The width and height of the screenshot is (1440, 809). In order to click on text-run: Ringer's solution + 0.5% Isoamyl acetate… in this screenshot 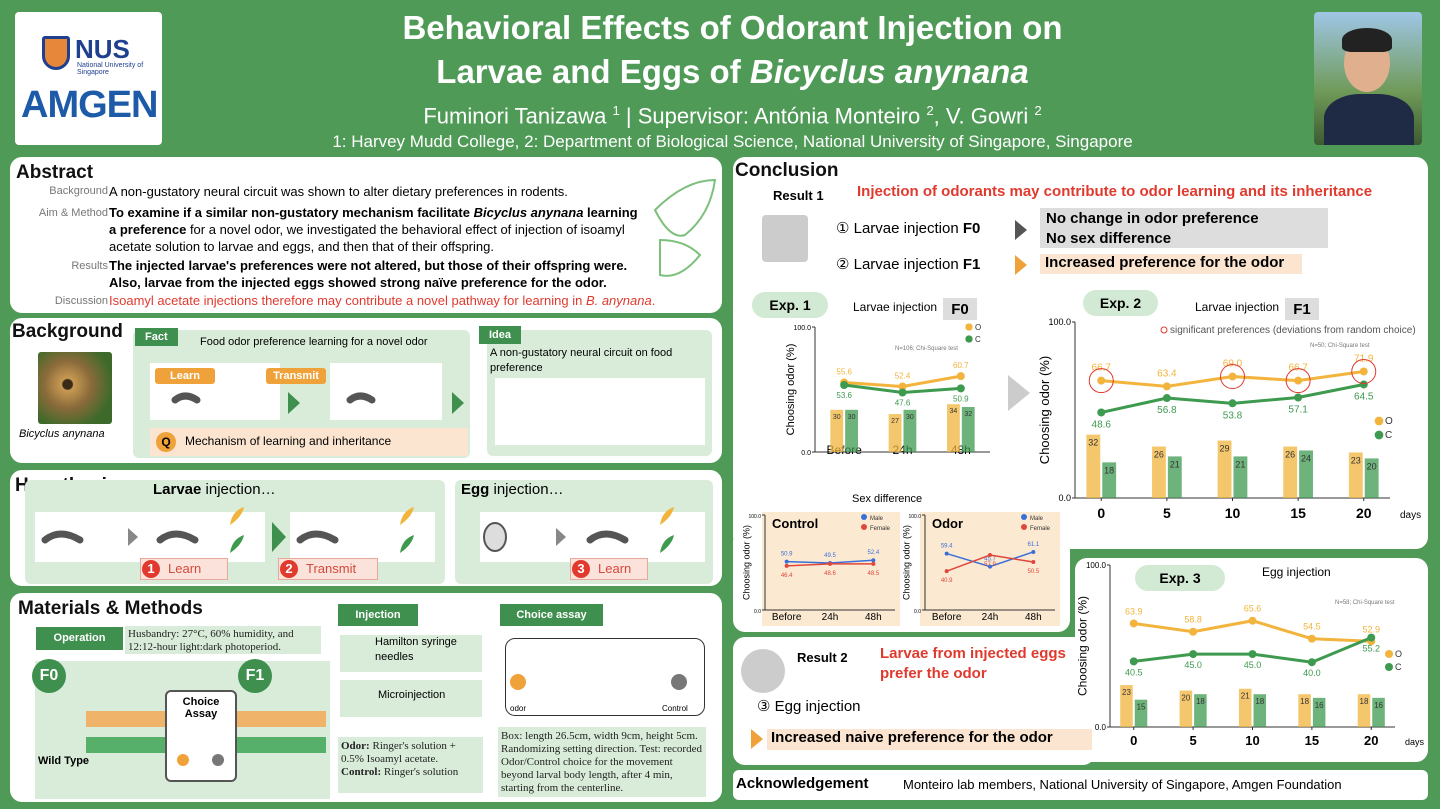, I will do `click(398, 752)`.